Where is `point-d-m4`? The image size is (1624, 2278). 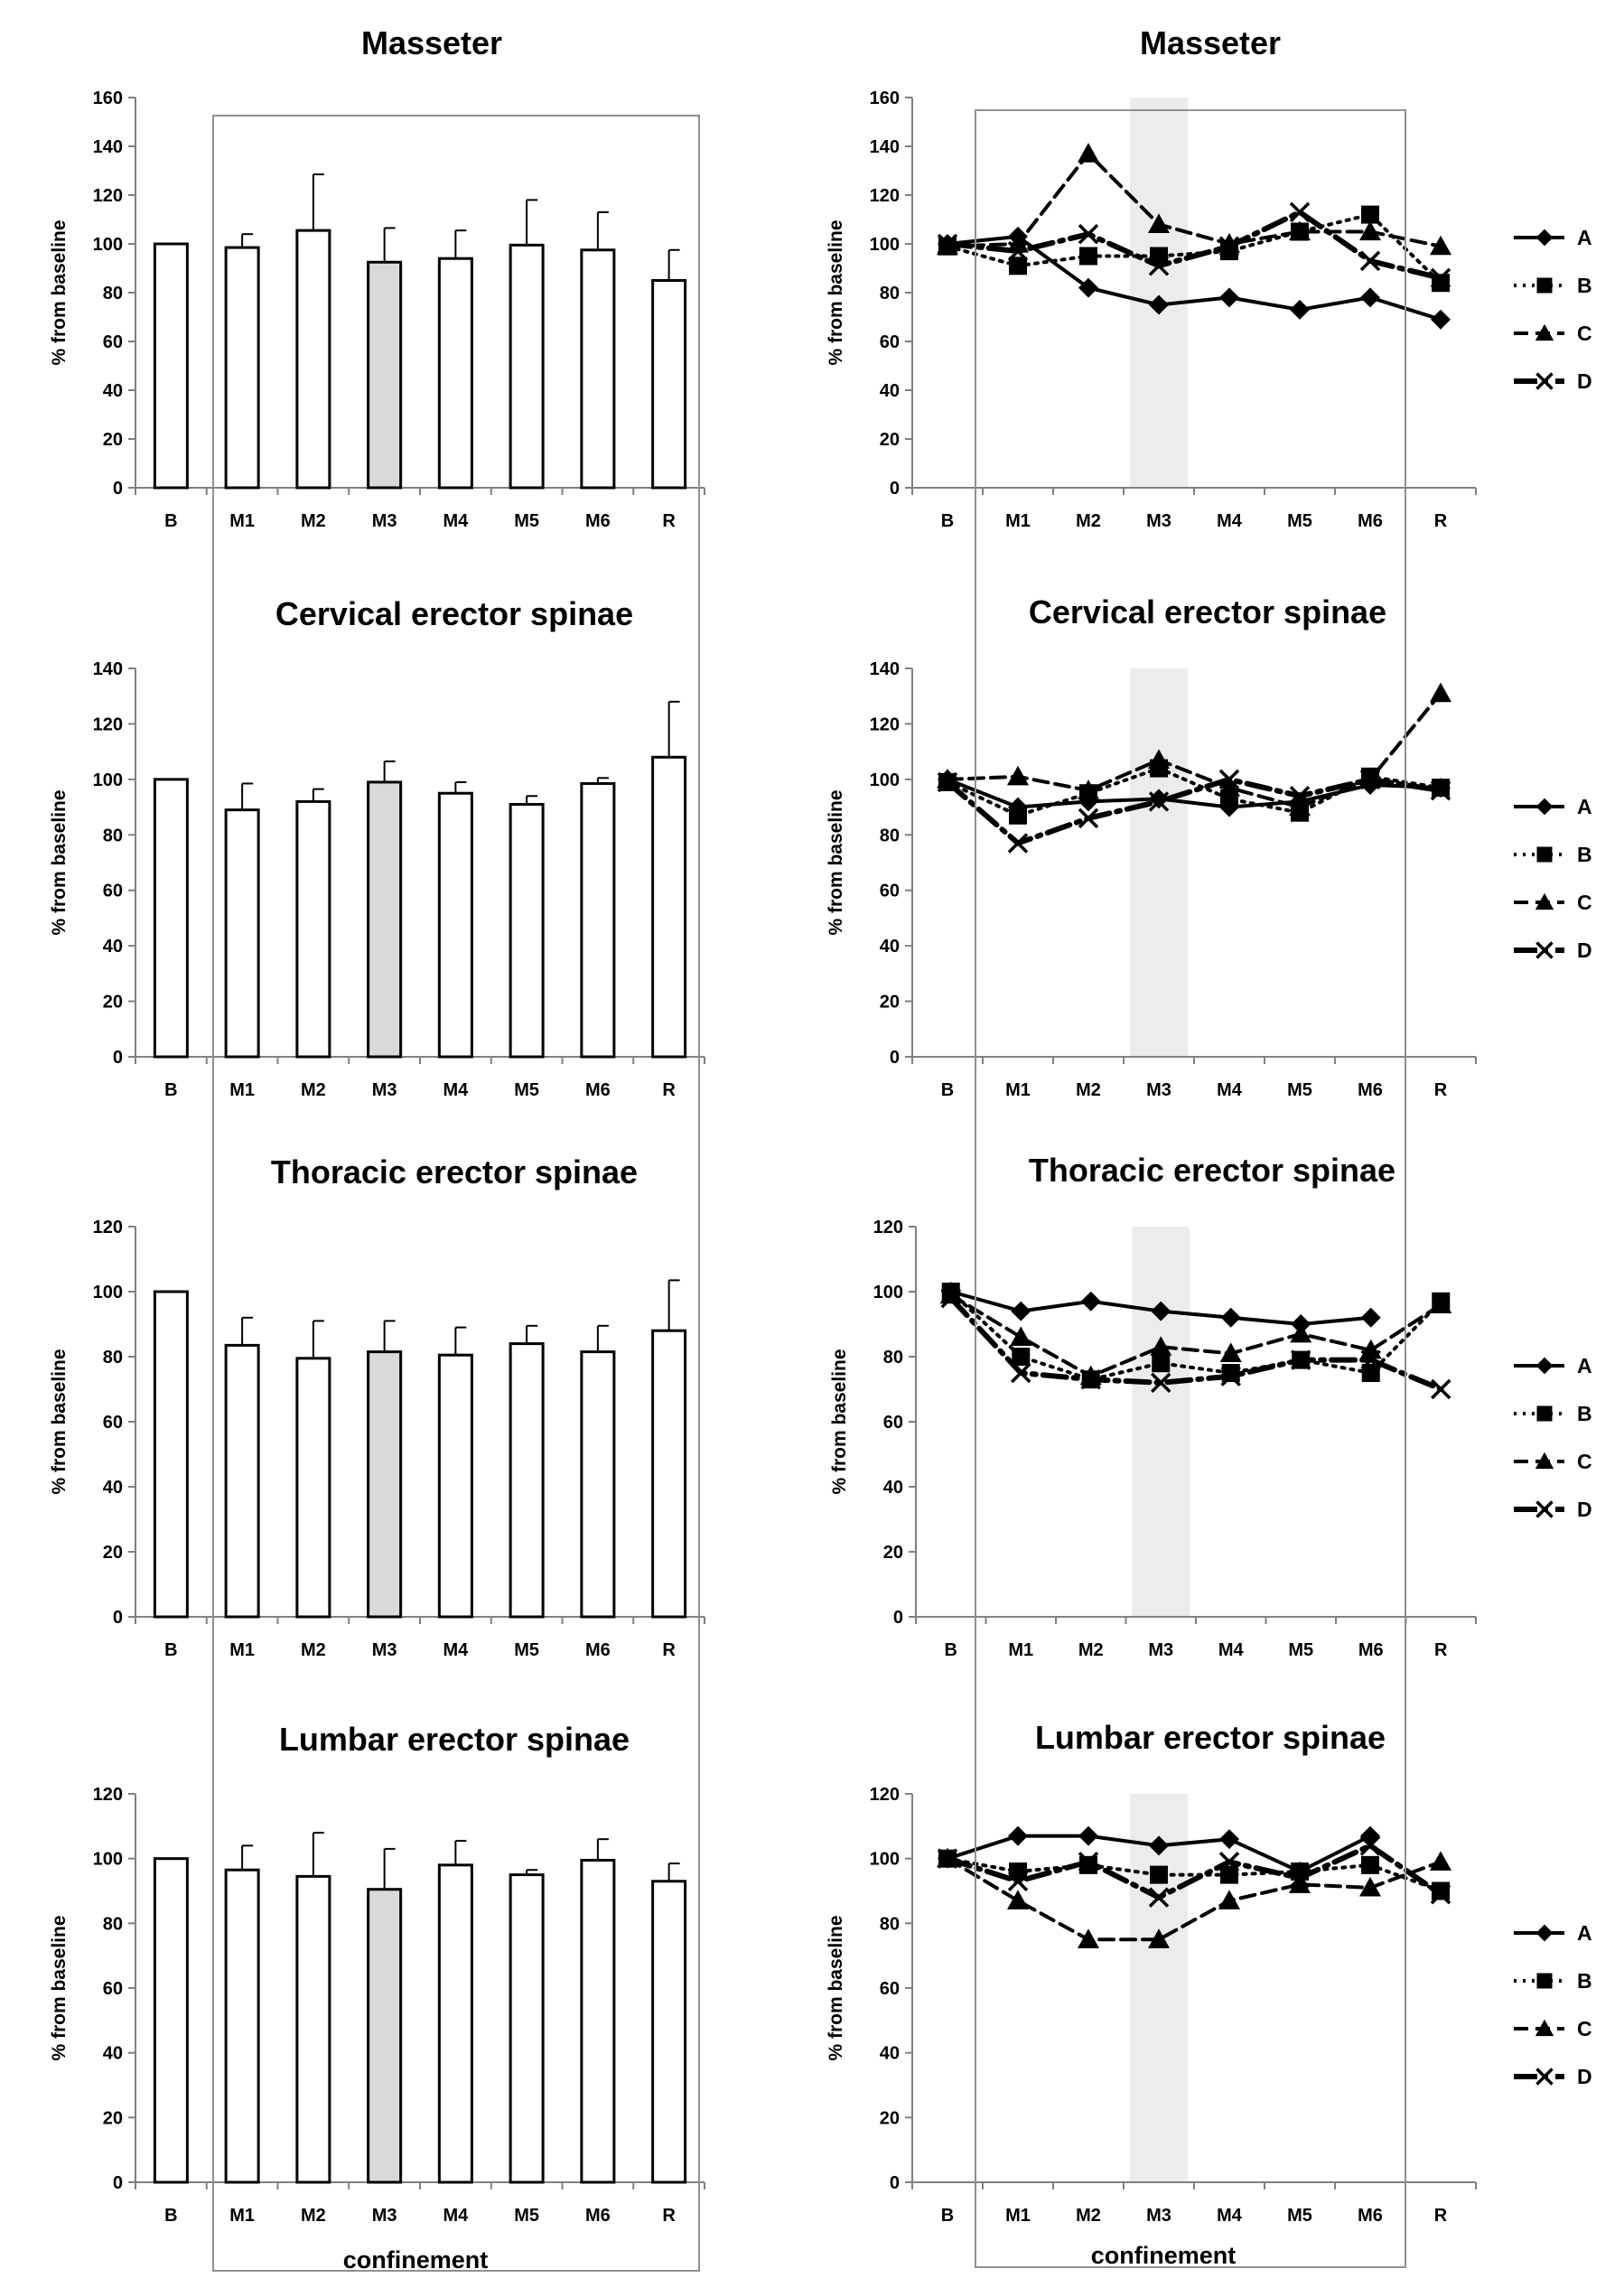 point-d-m4 is located at coordinates (1229, 779).